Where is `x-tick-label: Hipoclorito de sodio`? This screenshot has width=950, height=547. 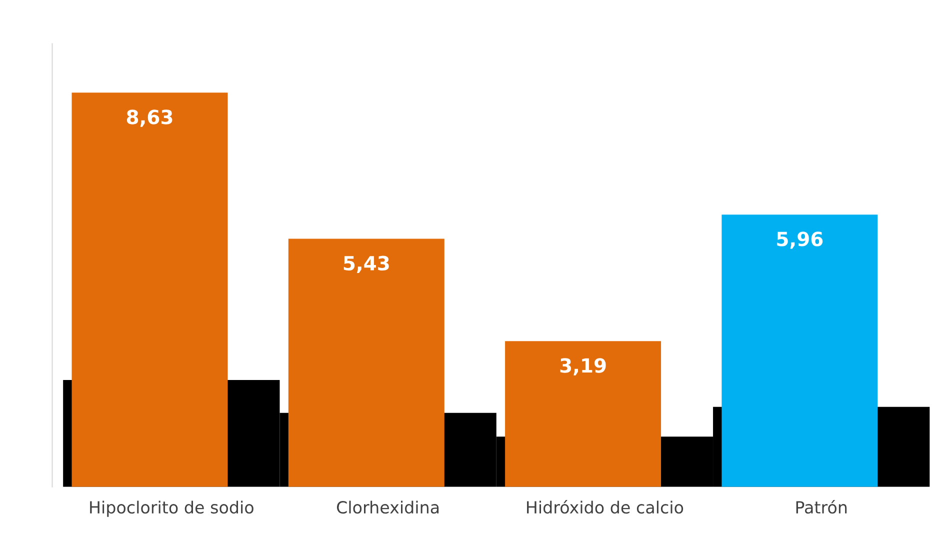
x-tick-label: Hipoclorito de sodio is located at coordinates (172, 508).